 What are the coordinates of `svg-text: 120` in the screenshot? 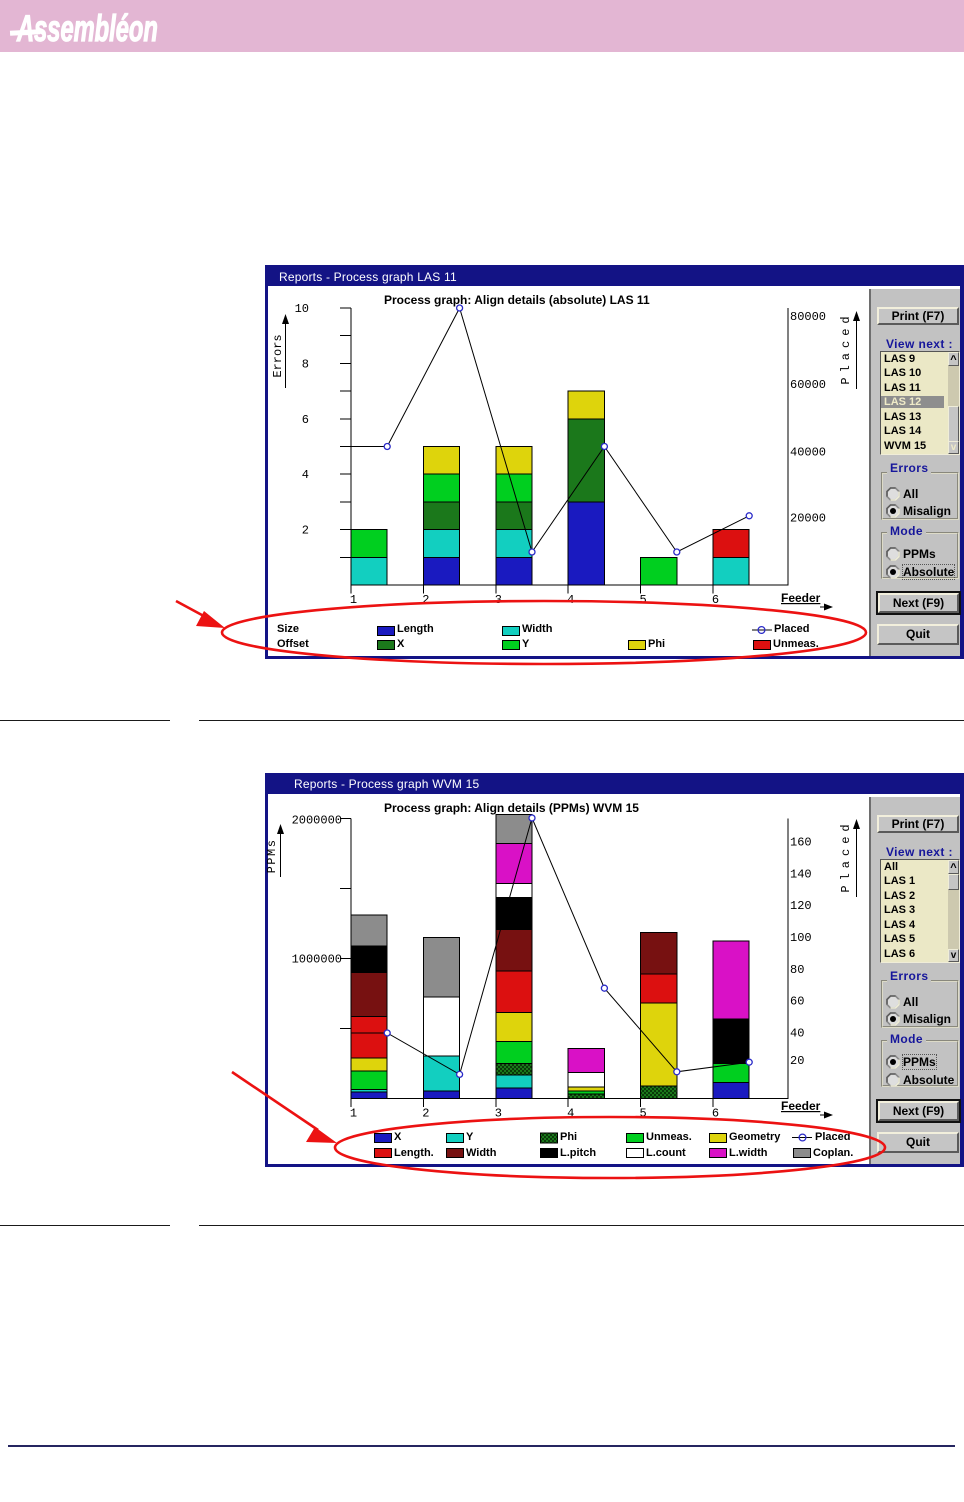 It's located at (801, 906).